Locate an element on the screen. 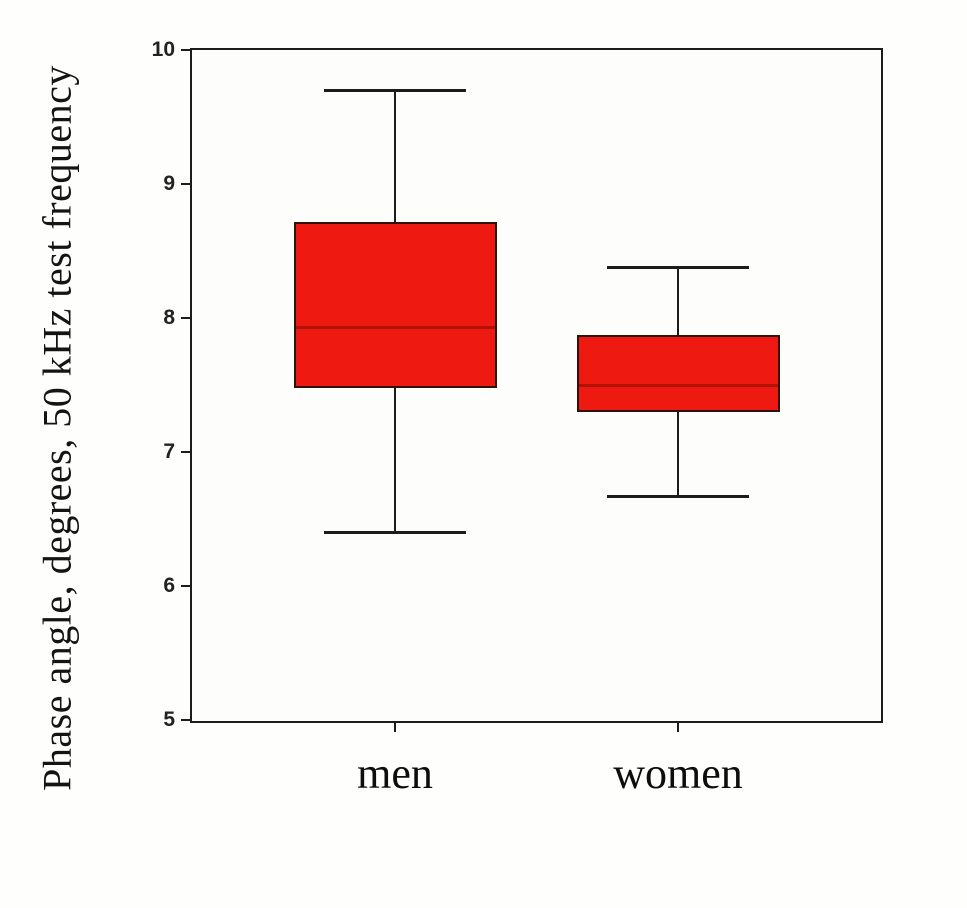 This screenshot has height=908, width=967. median-line-men is located at coordinates (395, 328).